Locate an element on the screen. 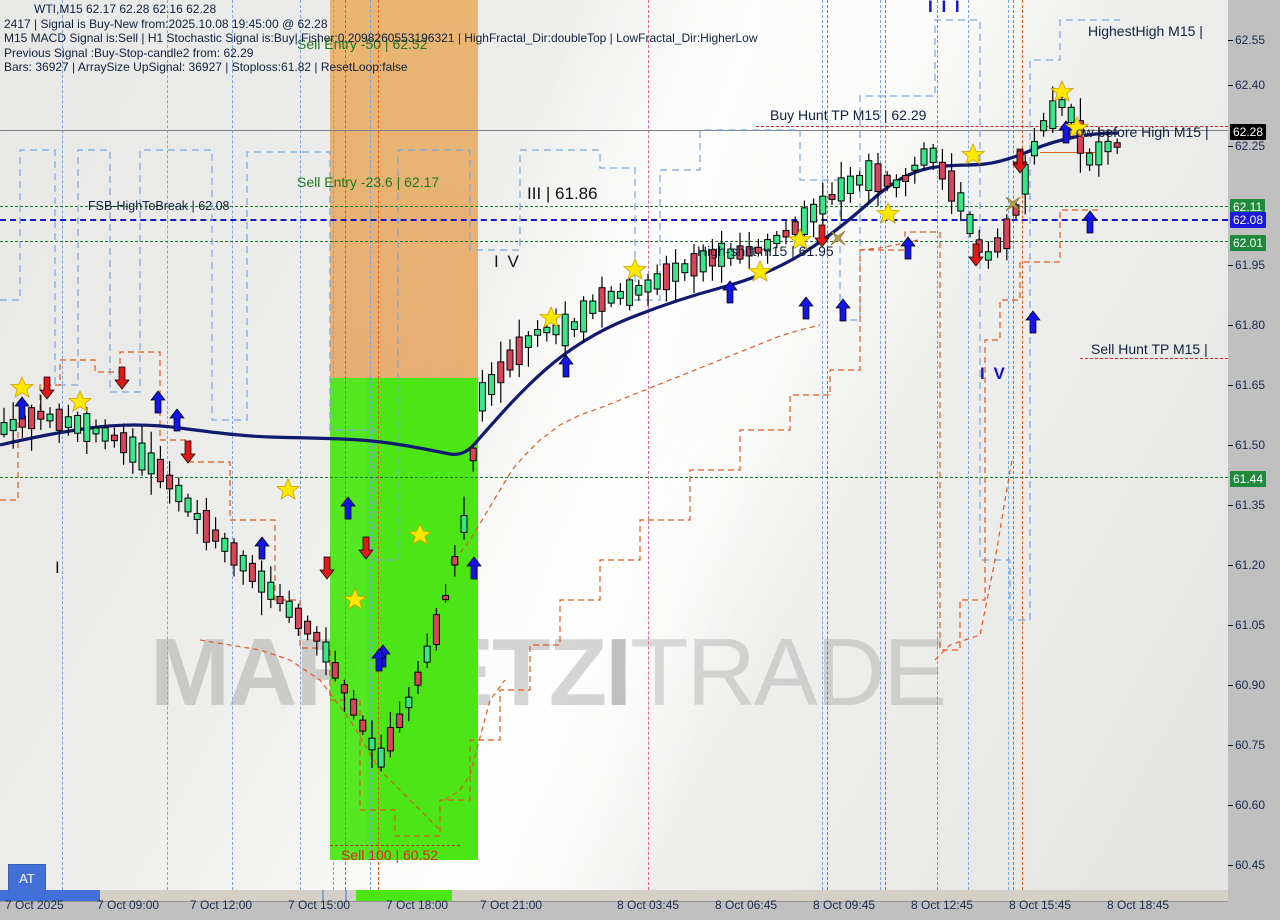  annotation-buy-hunt-tp-m15: Buy Hunt TP M15 | 62.29 is located at coordinates (848, 115).